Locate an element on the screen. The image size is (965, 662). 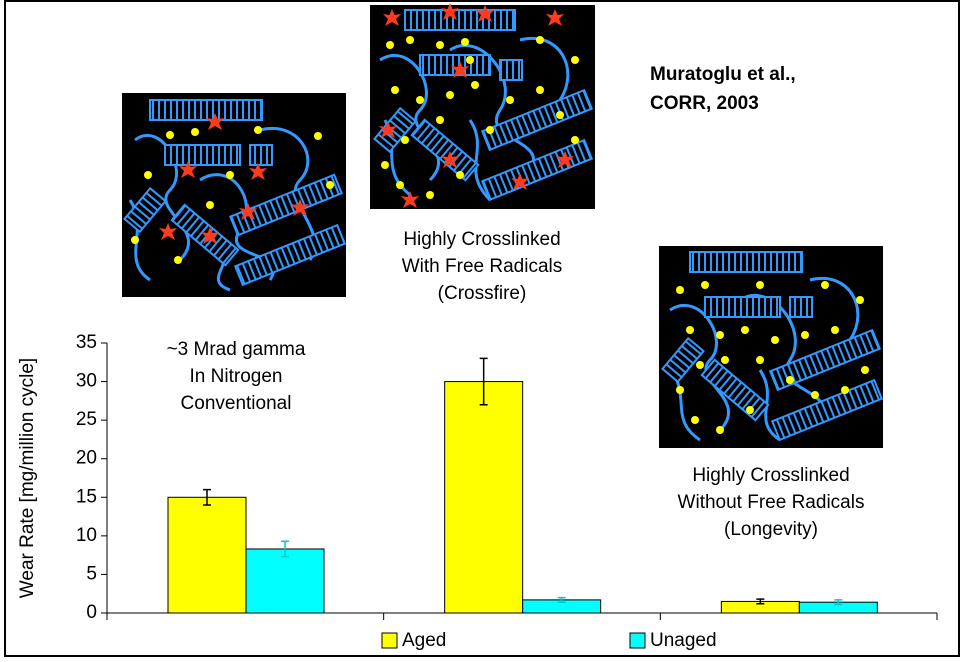
y-tick-label: 35 is located at coordinates (86, 342).